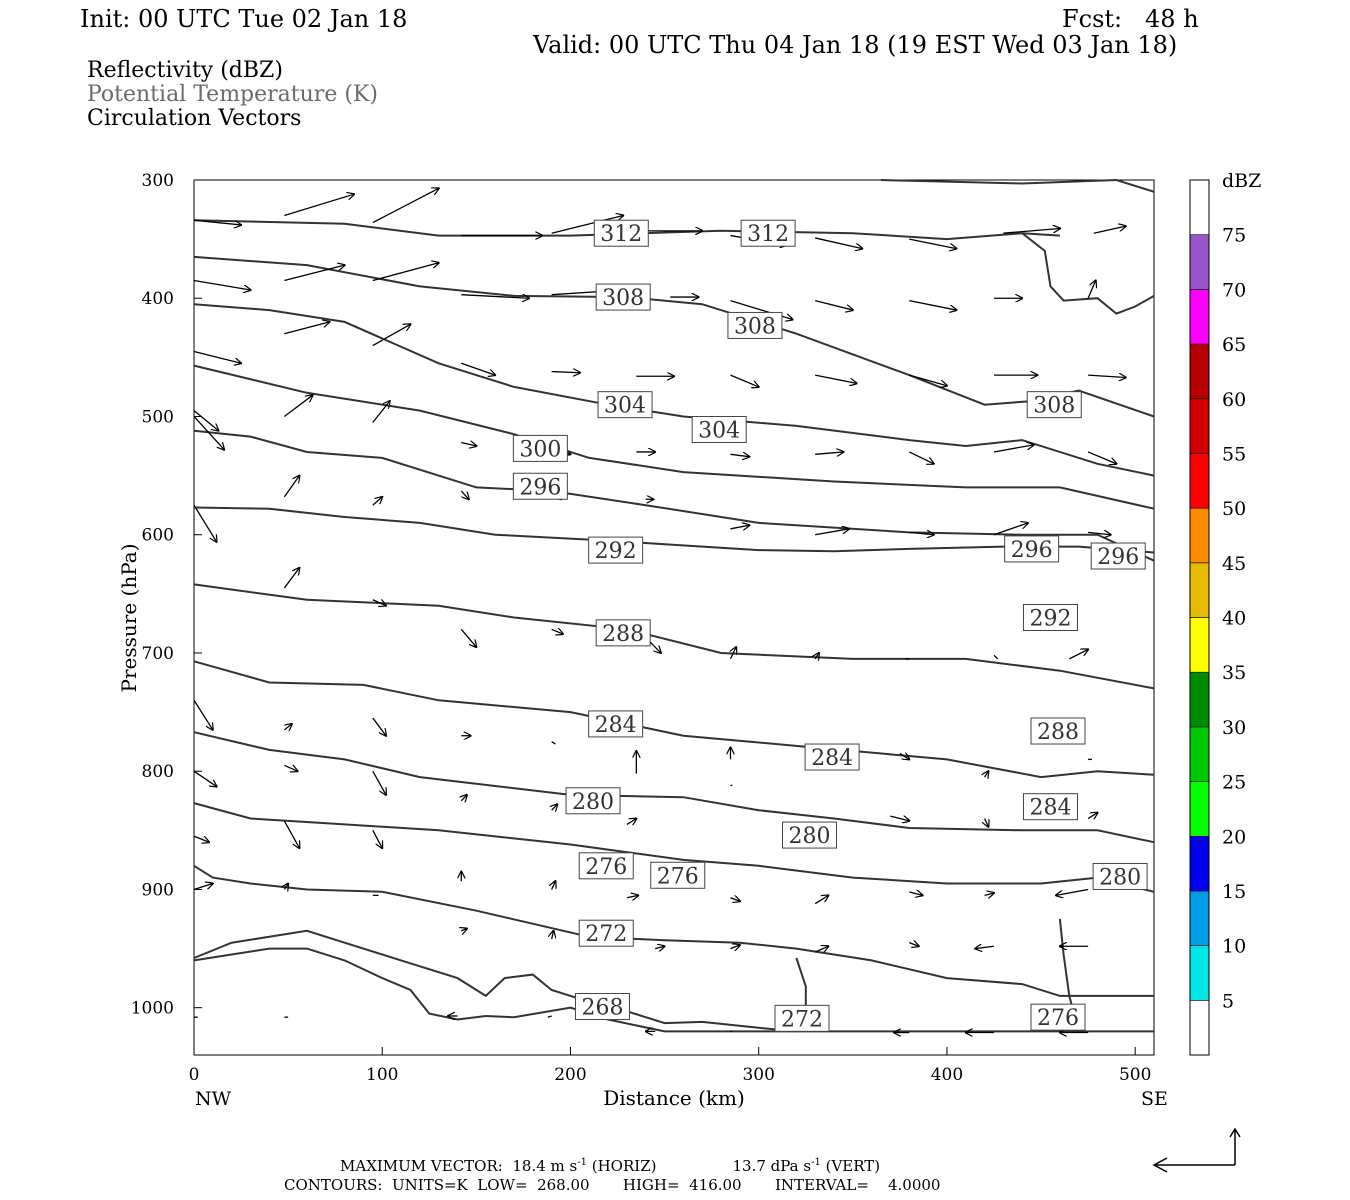 The height and width of the screenshot is (1200, 1350). What do you see at coordinates (1234, 290) in the screenshot?
I see `colorbar-label: 70` at bounding box center [1234, 290].